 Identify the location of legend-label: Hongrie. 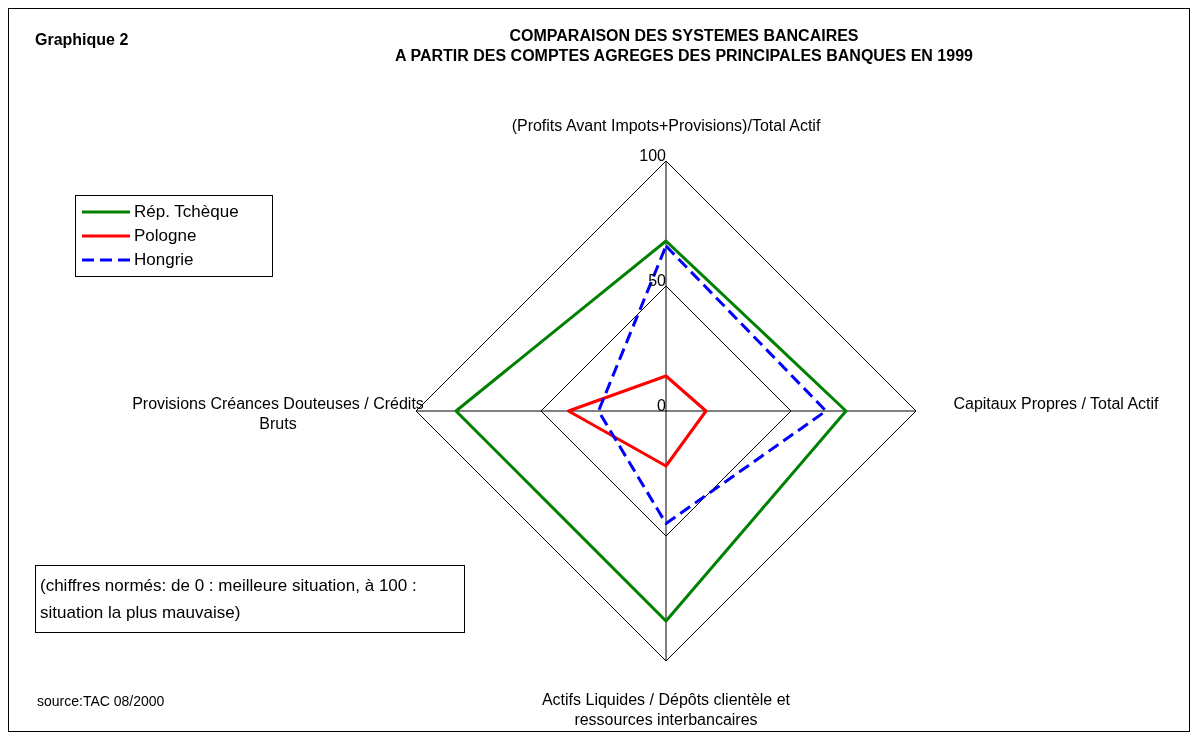
(164, 260).